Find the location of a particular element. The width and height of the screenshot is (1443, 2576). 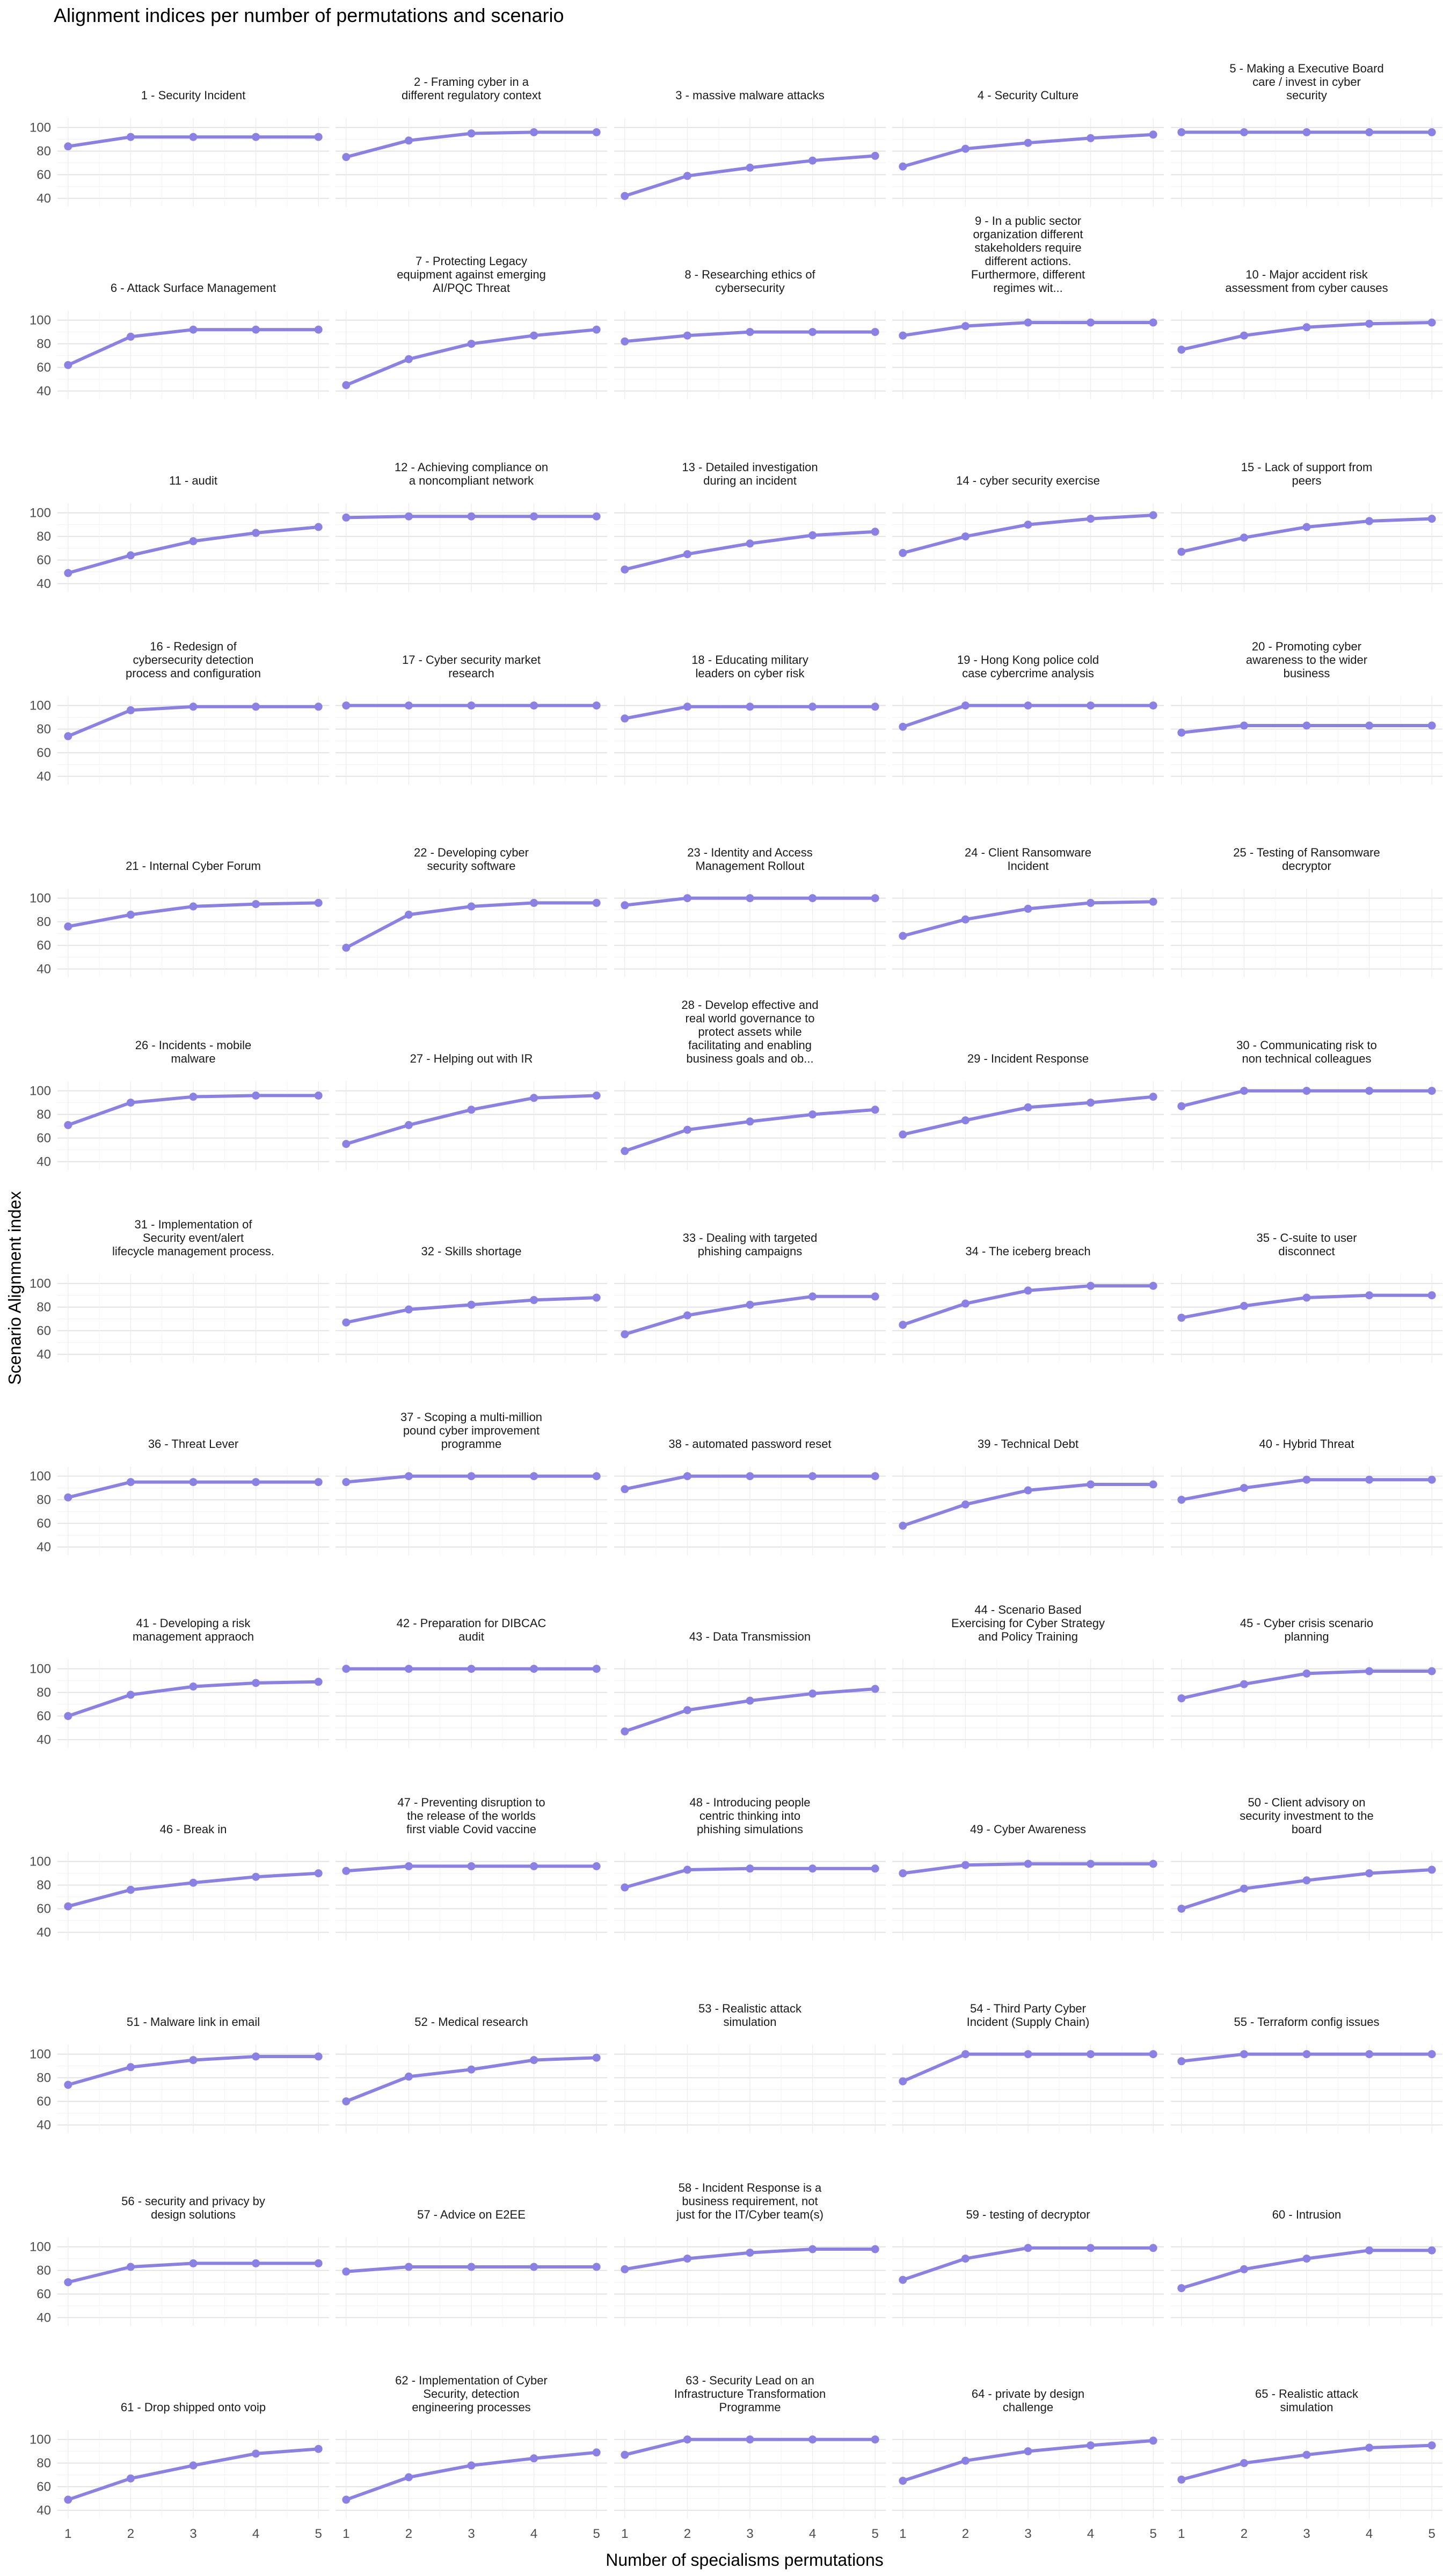

panel-title-line: real world governance to is located at coordinates (750, 1018).